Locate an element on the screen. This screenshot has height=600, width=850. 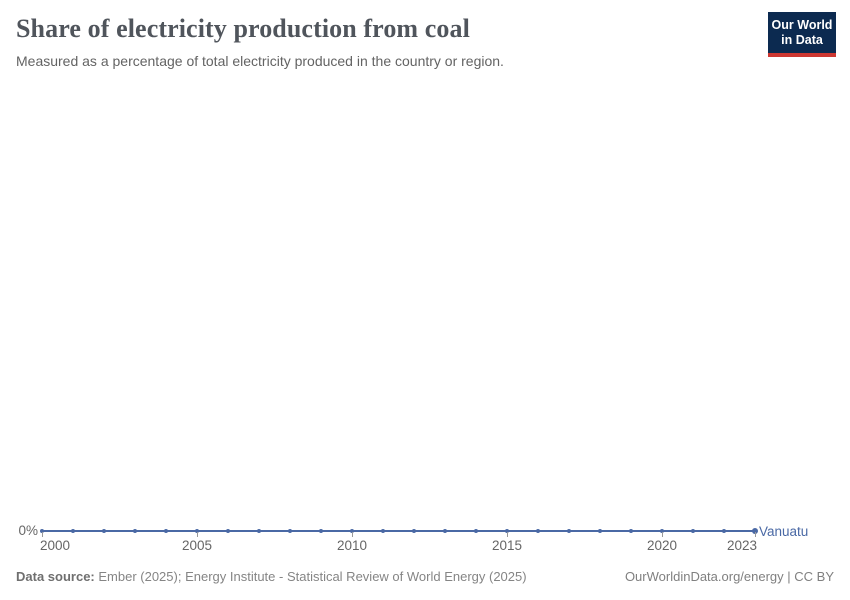
x-axis-tick-label: 2020 is located at coordinates (662, 545).